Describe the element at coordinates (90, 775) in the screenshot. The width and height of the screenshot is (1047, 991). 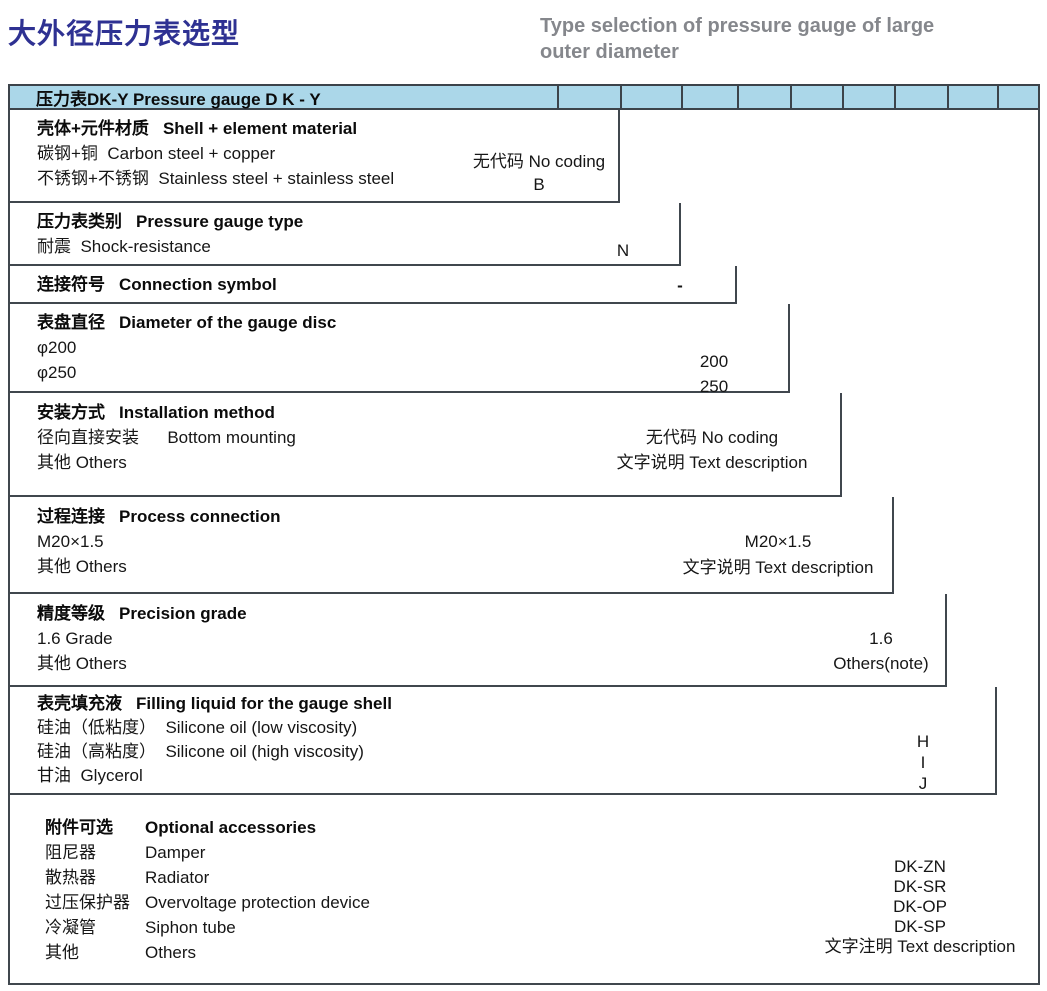
I see `row-item: 甘油 Glycerol` at that location.